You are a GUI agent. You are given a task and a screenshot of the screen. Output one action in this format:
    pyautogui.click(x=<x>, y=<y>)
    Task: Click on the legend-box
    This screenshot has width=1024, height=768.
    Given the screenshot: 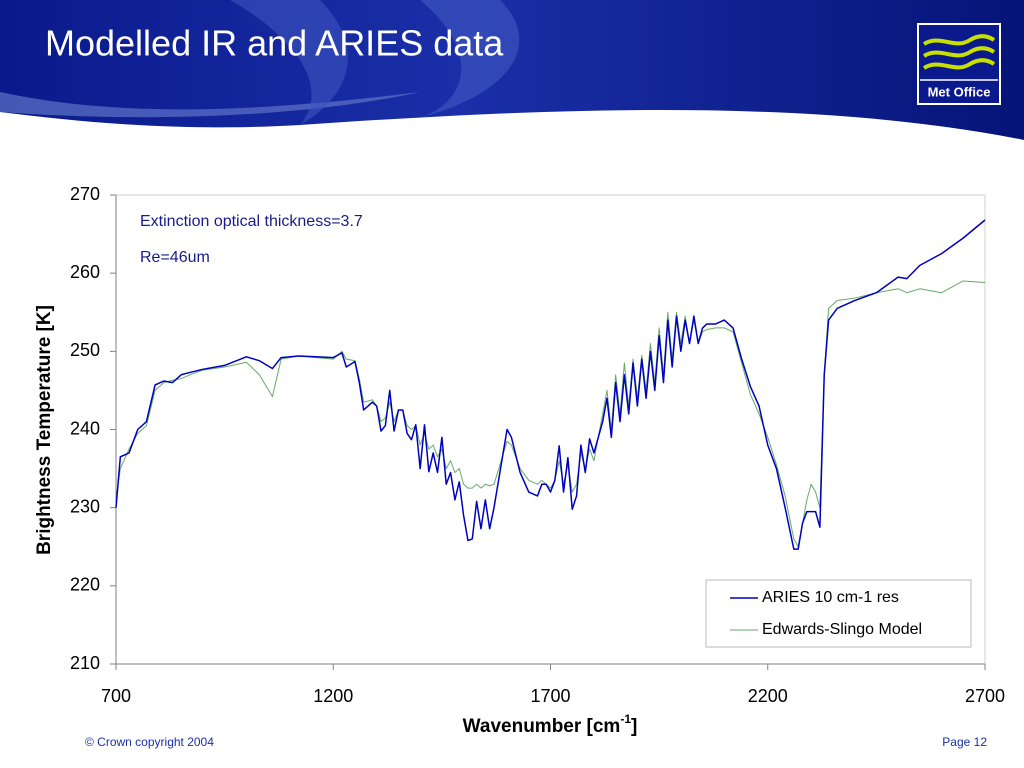 What is the action you would take?
    pyautogui.click(x=838, y=613)
    